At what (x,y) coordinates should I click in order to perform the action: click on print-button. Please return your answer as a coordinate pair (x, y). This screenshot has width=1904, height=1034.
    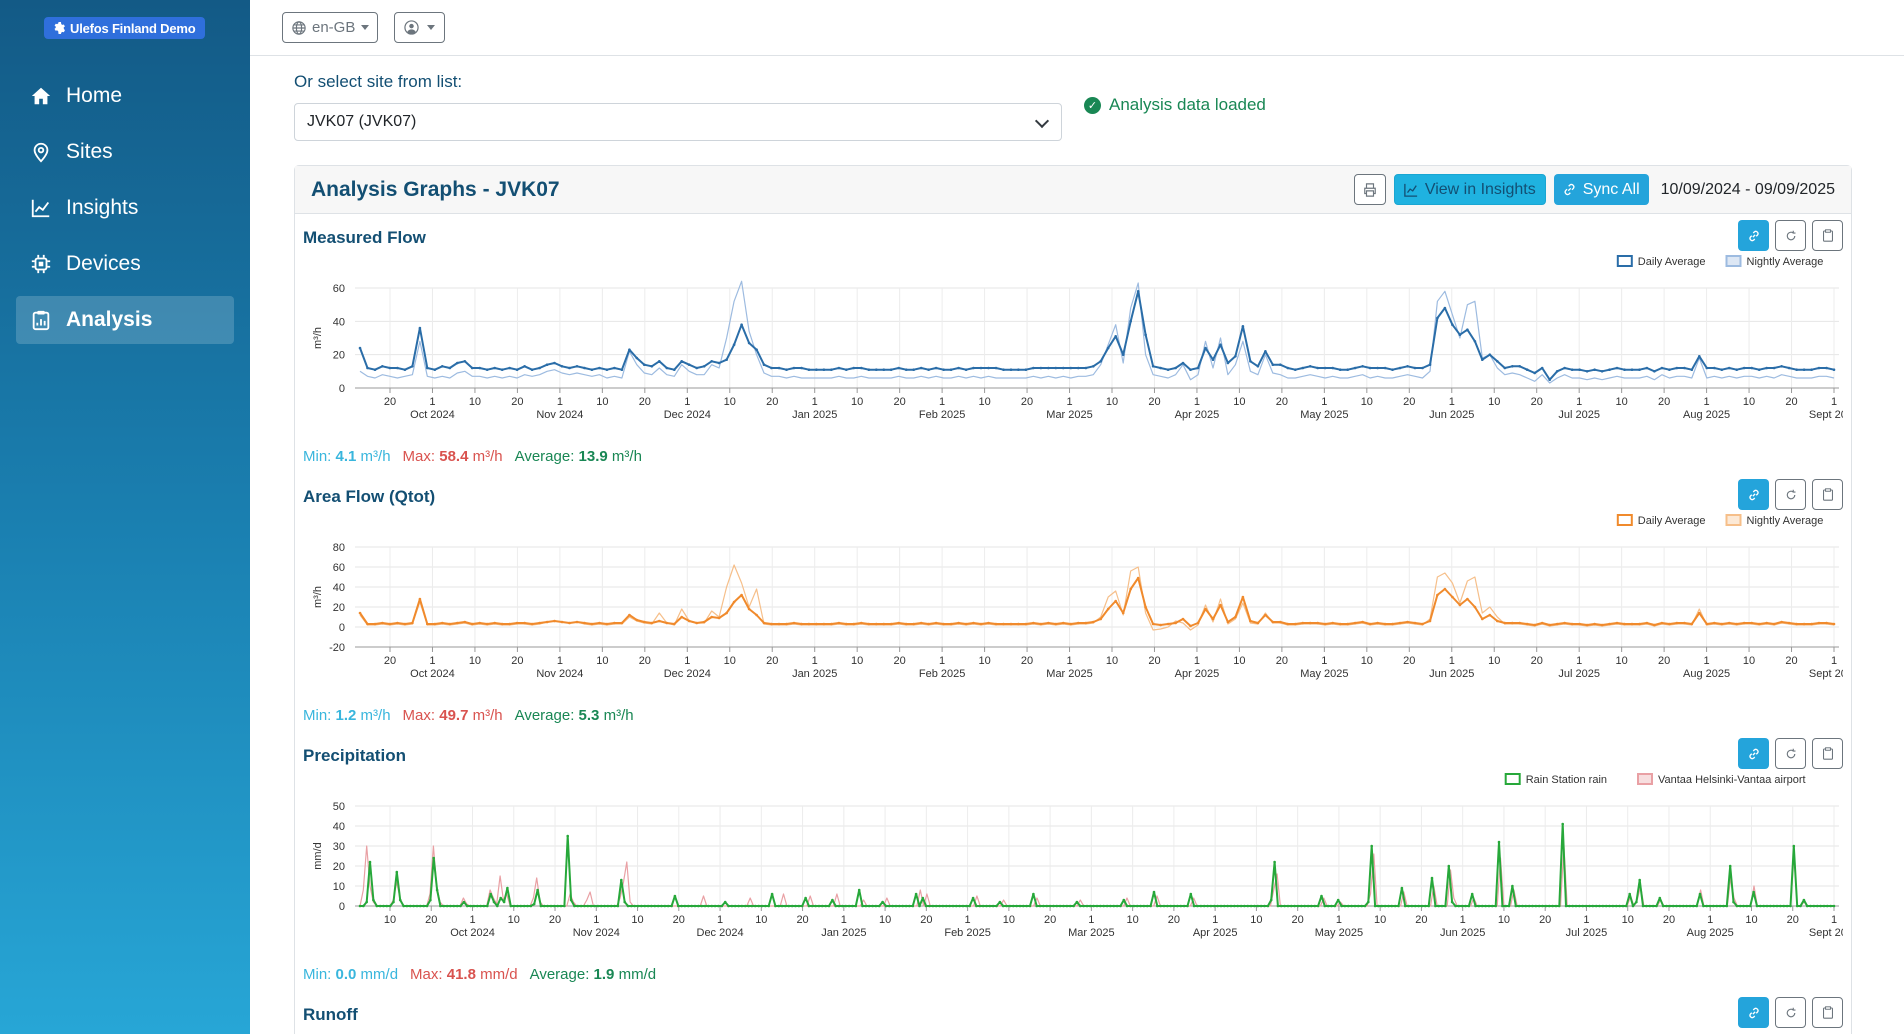
    Looking at the image, I should click on (1369, 189).